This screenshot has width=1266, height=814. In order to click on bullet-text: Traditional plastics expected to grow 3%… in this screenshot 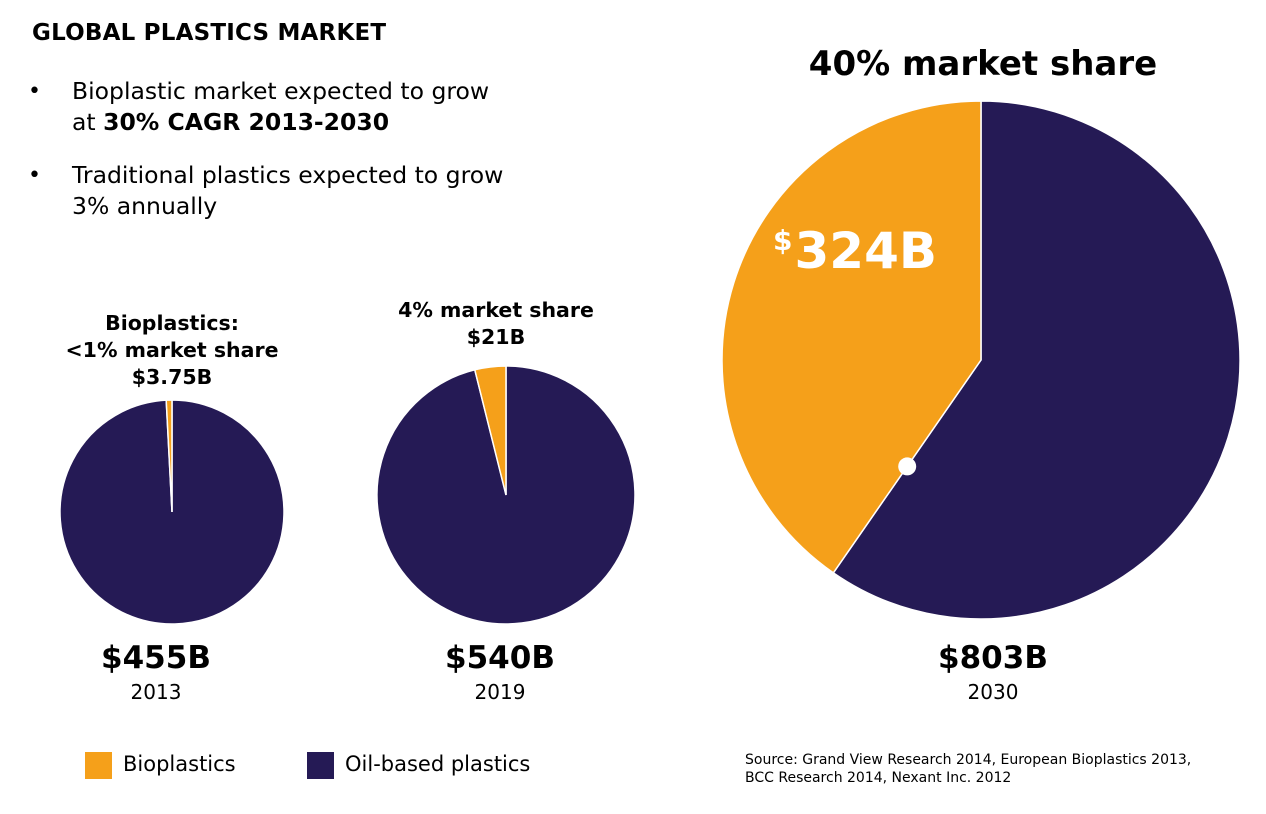, I will do `click(287, 191)`.